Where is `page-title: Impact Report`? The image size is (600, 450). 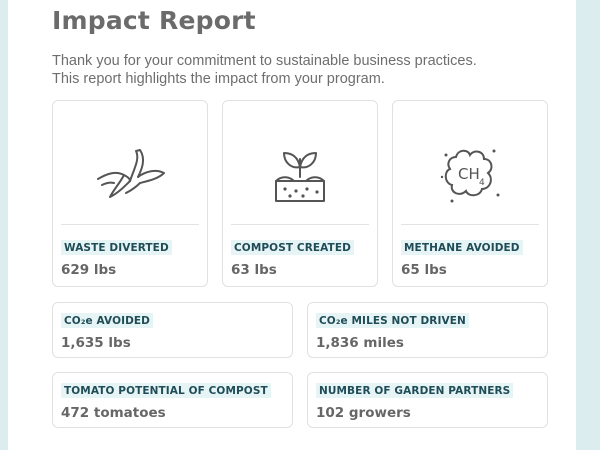 page-title: Impact Report is located at coordinates (154, 20).